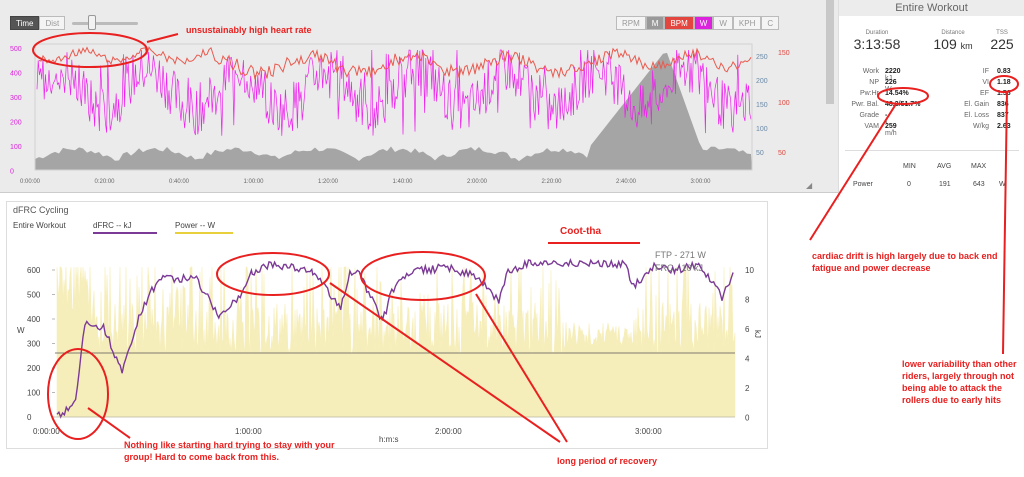 This screenshot has width=1024, height=477. Describe the element at coordinates (631, 23) in the screenshot. I see `rpm-button: RPM` at that location.